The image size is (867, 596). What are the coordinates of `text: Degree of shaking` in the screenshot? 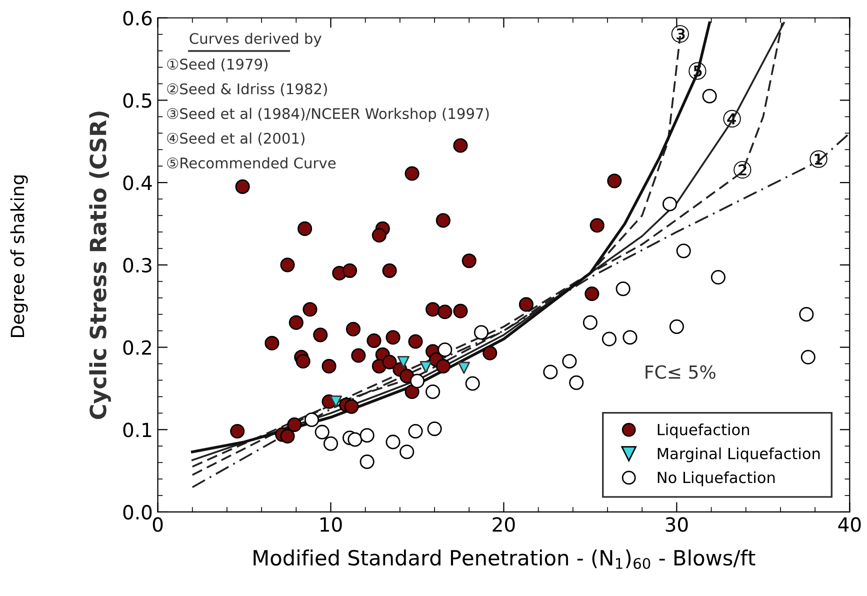 It's located at (19, 256).